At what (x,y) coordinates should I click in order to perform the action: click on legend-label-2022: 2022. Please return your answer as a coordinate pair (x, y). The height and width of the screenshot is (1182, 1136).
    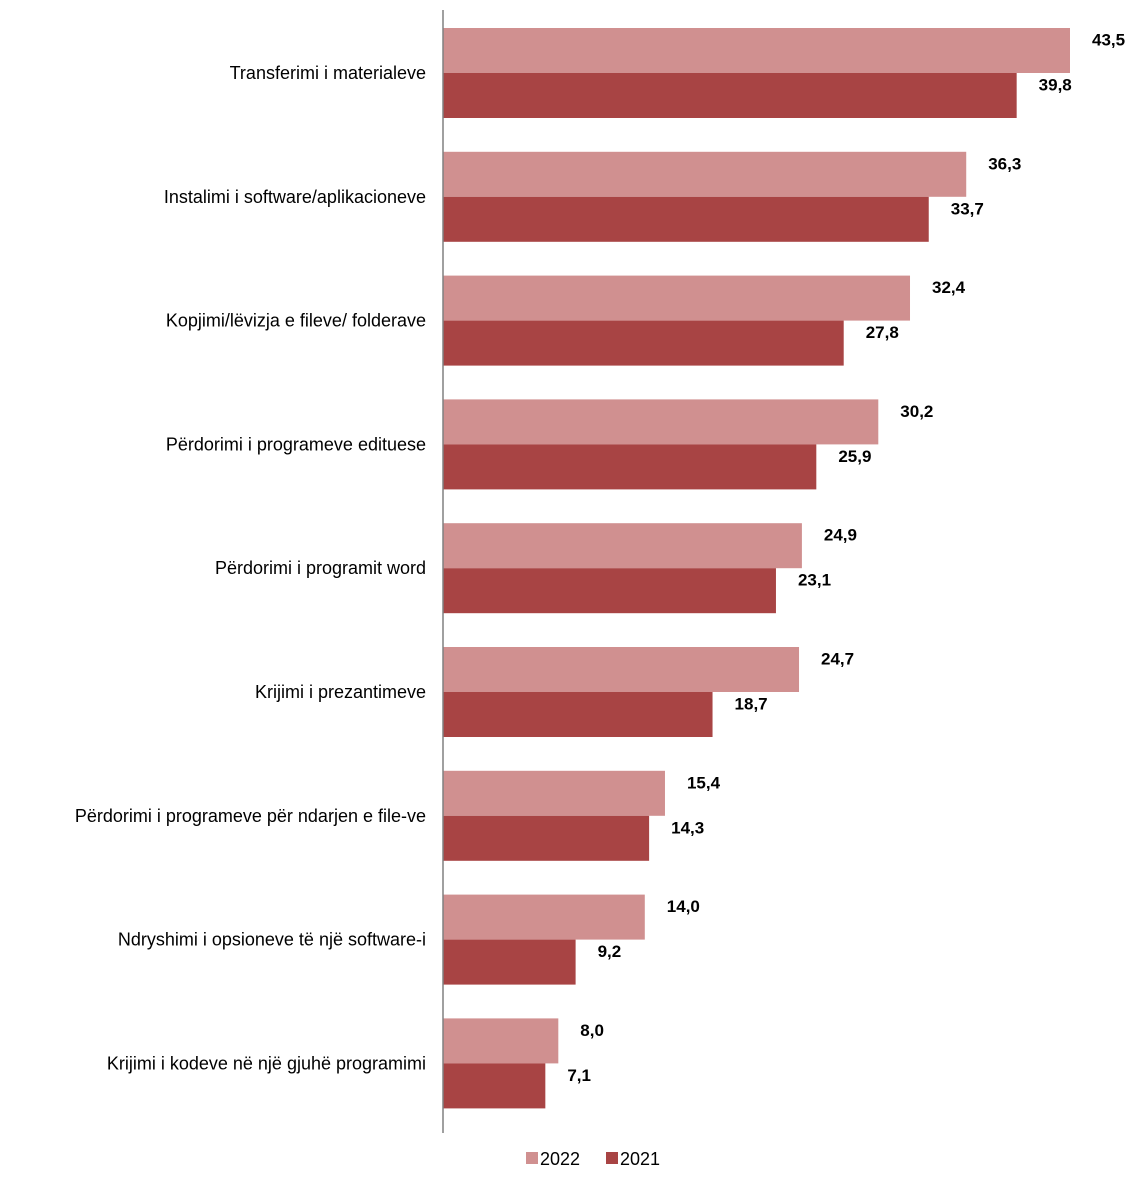
    Looking at the image, I should click on (560, 1159).